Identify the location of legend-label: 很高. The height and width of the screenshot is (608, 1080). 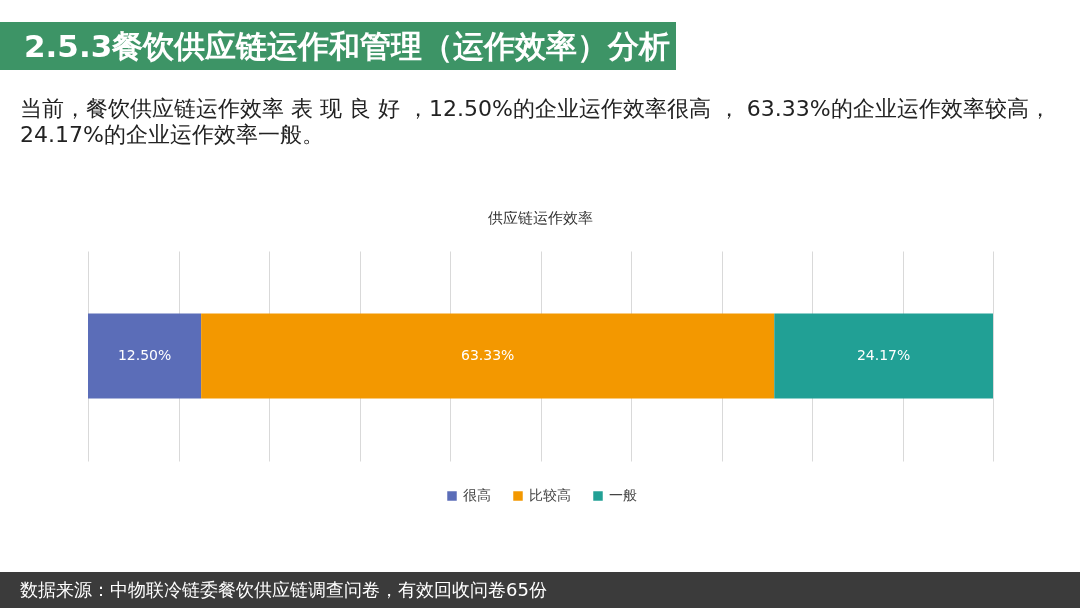
(477, 495).